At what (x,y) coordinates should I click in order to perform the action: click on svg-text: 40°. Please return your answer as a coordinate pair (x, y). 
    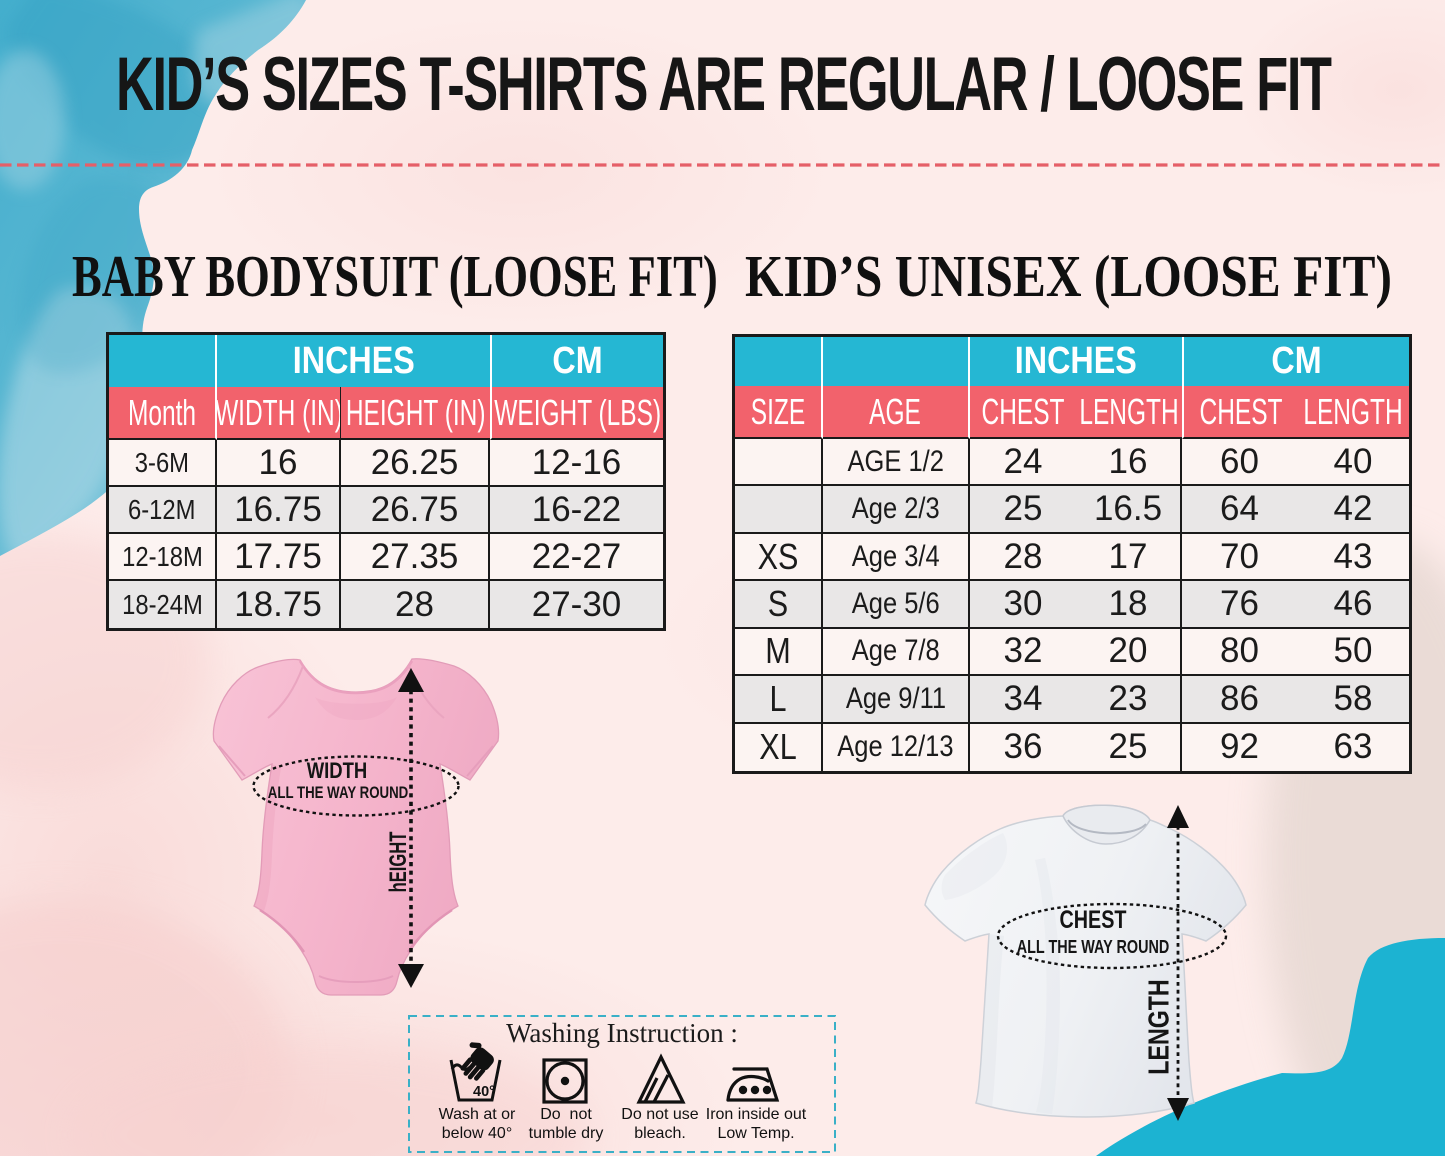
    Looking at the image, I should click on (484, 1092).